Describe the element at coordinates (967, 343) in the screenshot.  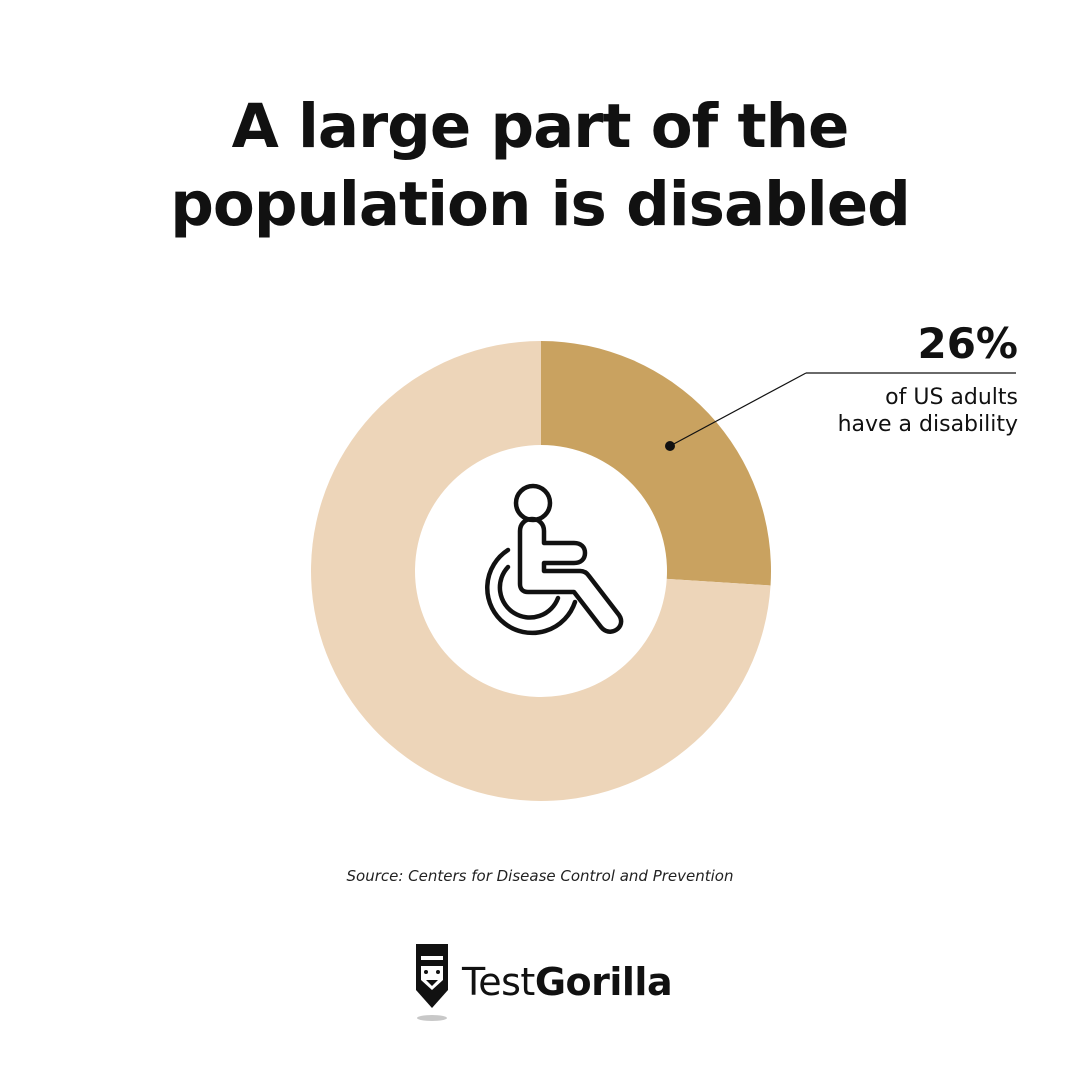
I see `callout-value: 26%` at that location.